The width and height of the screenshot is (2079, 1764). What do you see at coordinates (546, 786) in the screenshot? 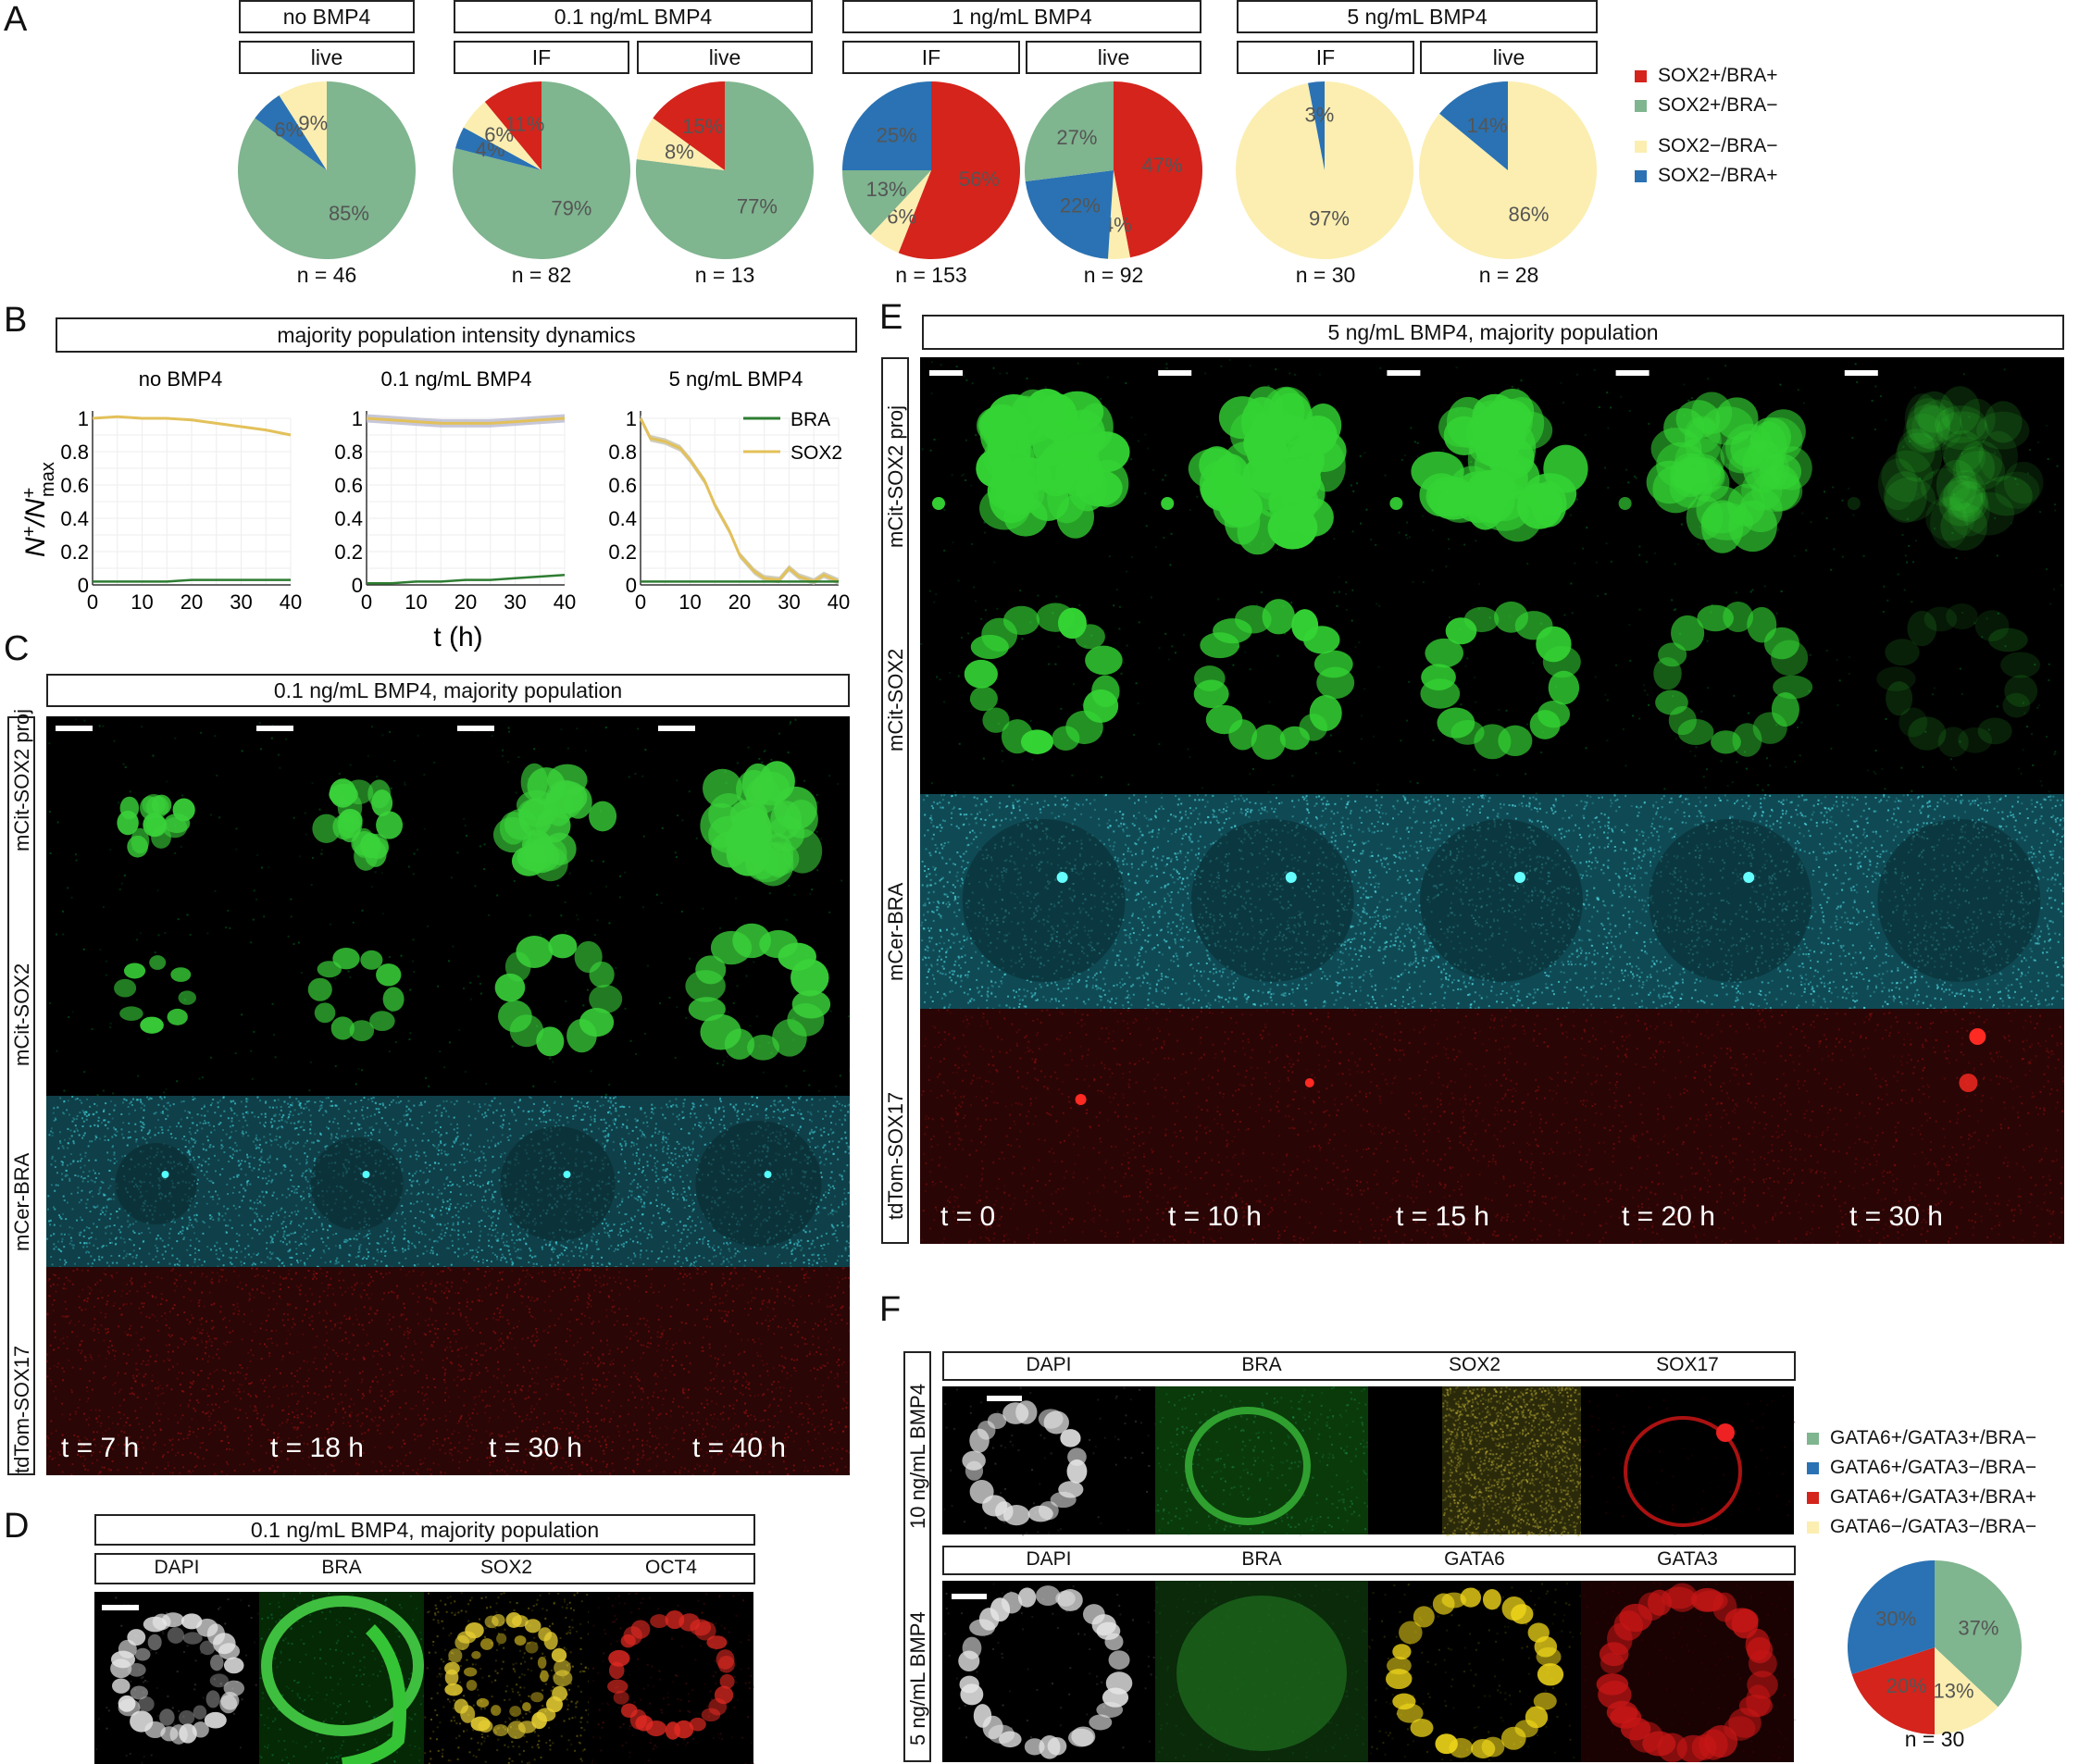
I see `cell-nucleus` at bounding box center [546, 786].